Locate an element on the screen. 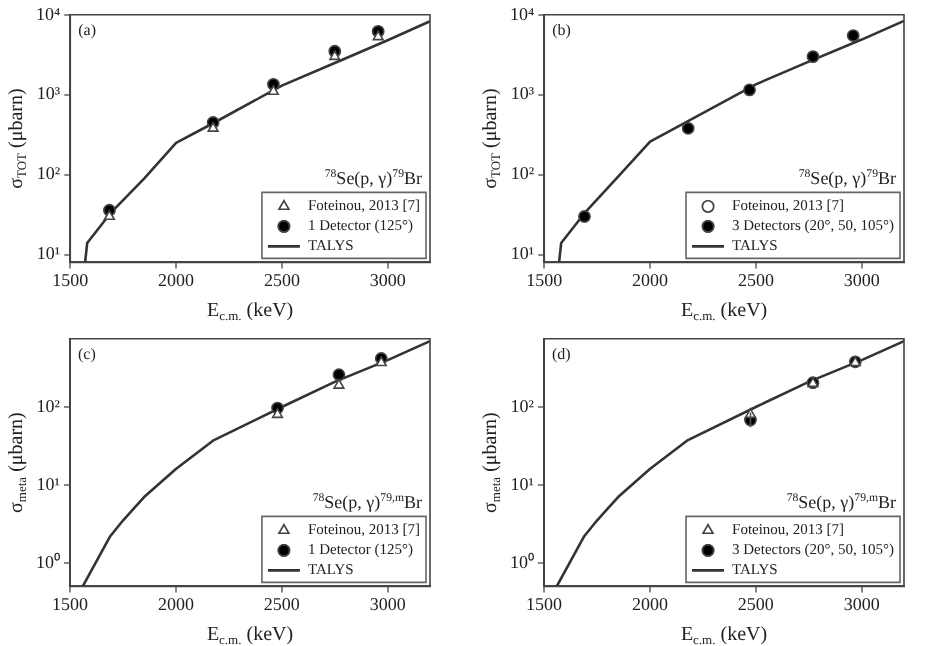  chart-title: (d) is located at coordinates (562, 353).